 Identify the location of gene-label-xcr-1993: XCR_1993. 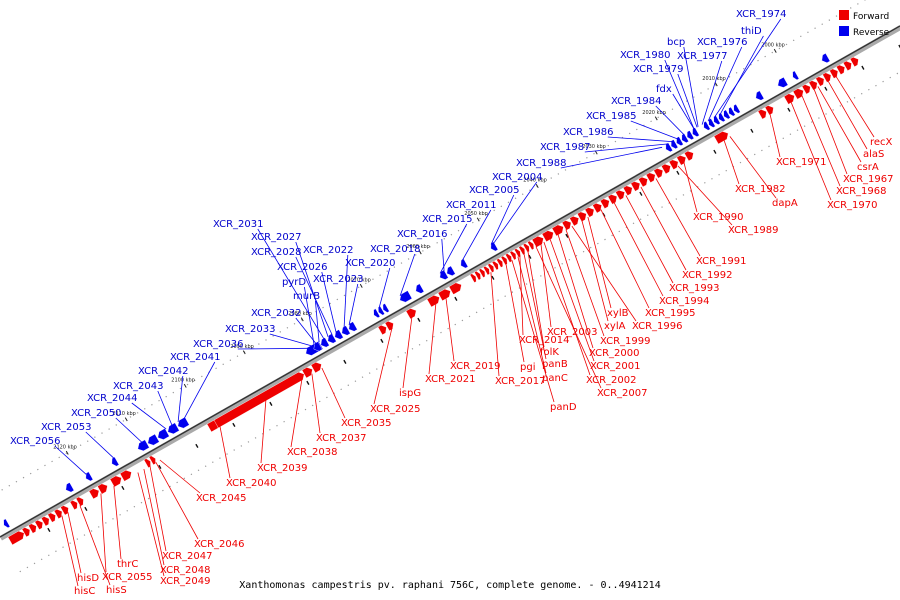
(694, 288).